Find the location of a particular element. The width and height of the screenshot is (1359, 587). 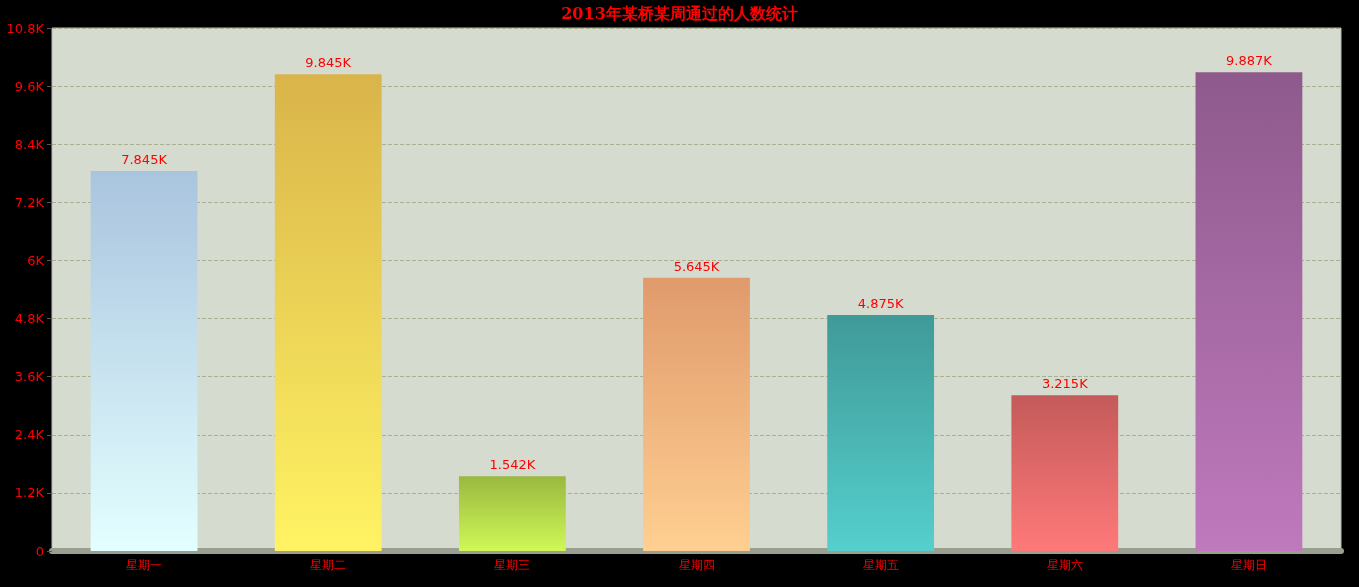

x-tick-label: 星期日 is located at coordinates (1248, 565).